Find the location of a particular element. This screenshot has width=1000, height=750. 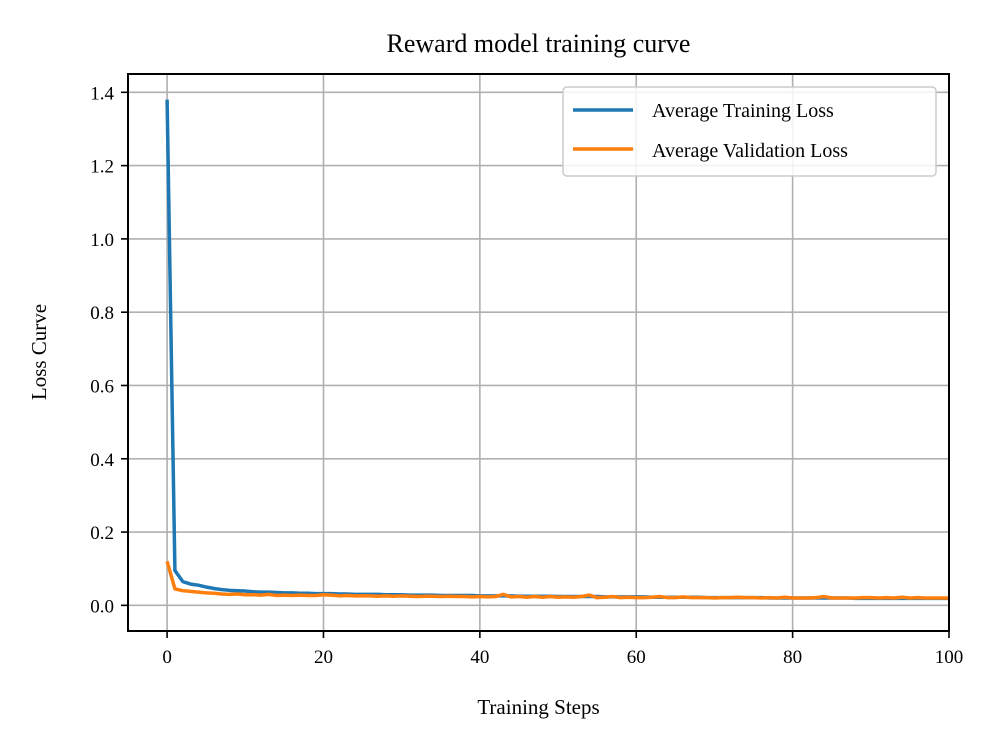

validation-loss-line is located at coordinates (557, 580).